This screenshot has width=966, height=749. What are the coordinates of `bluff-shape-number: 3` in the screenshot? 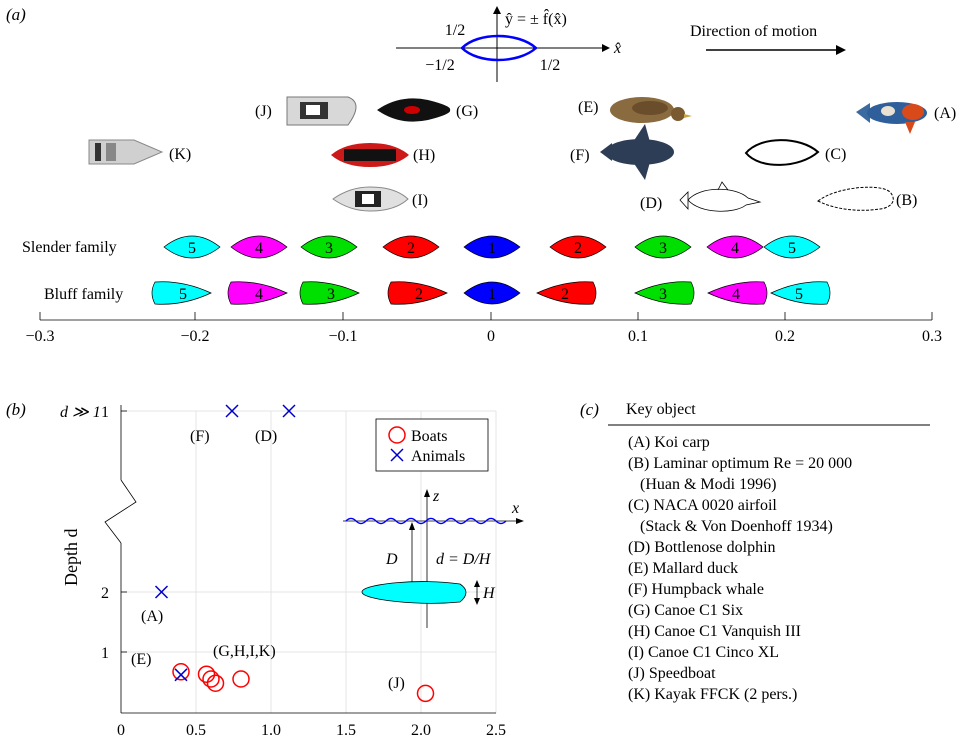 It's located at (331, 294).